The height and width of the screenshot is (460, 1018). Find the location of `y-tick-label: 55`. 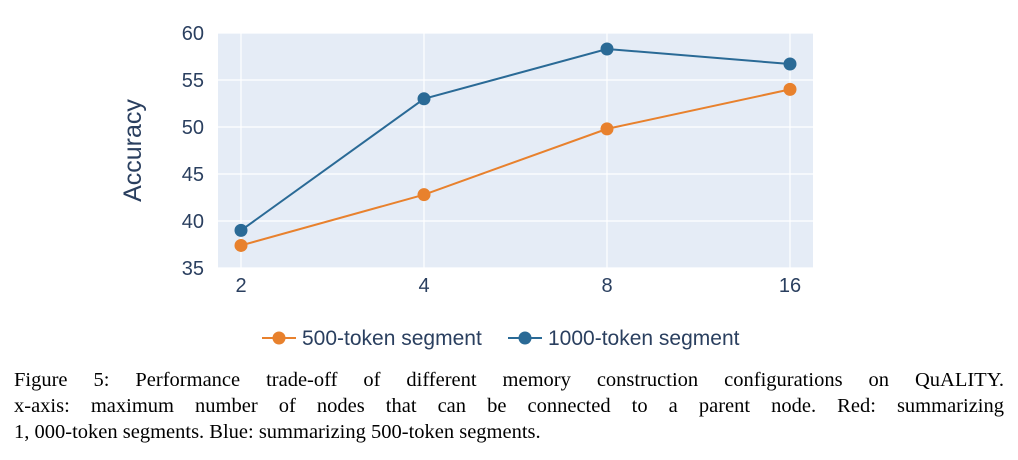

y-tick-label: 55 is located at coordinates (193, 81).